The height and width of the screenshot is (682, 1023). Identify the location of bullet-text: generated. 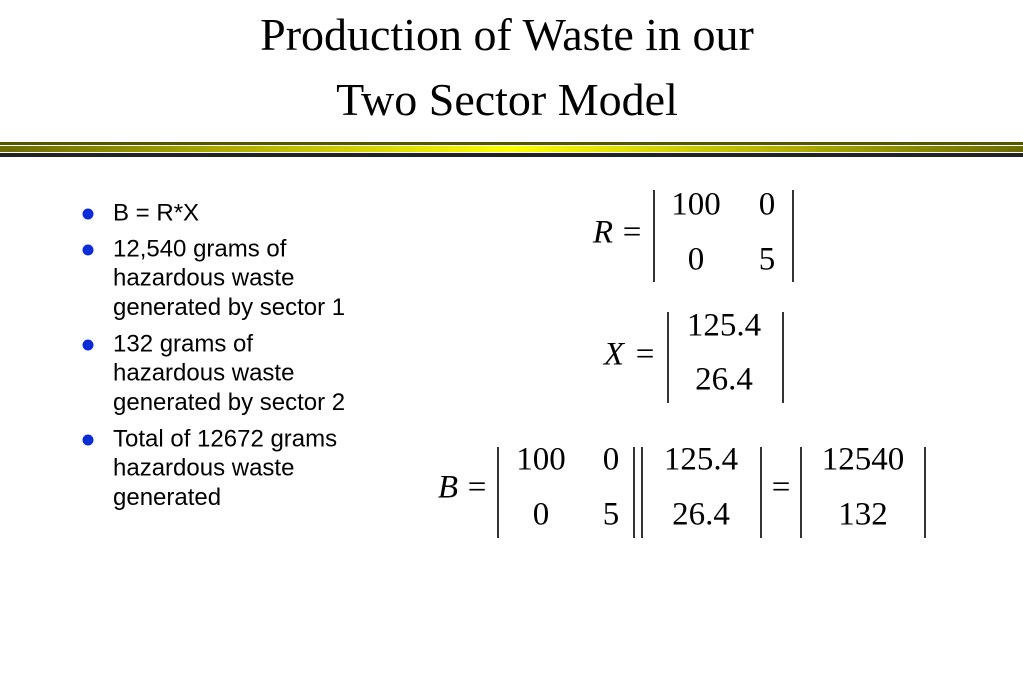
(167, 497).